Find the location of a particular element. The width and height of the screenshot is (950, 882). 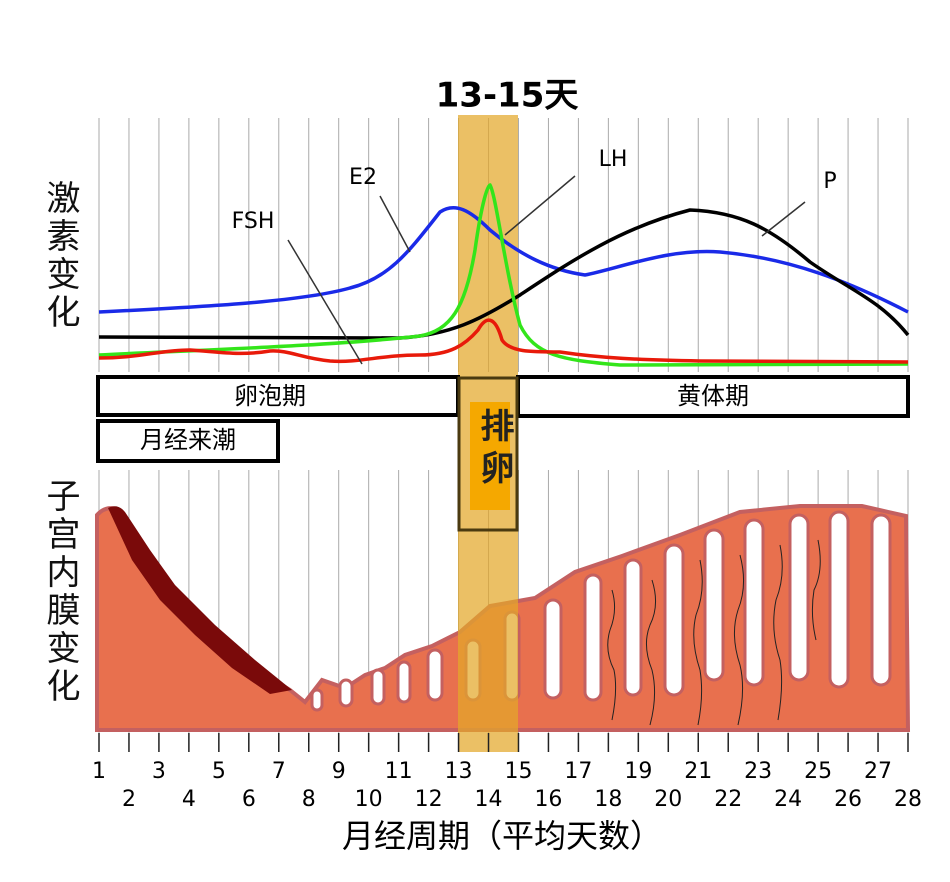

x-tick-label: 28 is located at coordinates (908, 799).